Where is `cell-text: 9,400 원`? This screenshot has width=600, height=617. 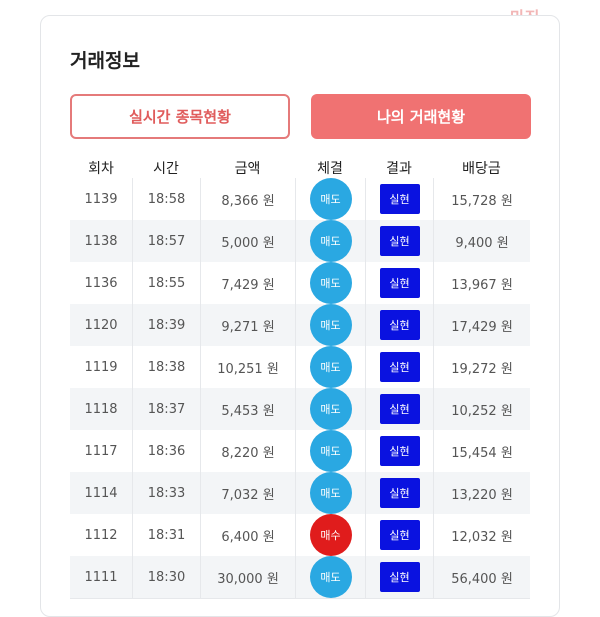 cell-text: 9,400 원 is located at coordinates (482, 243).